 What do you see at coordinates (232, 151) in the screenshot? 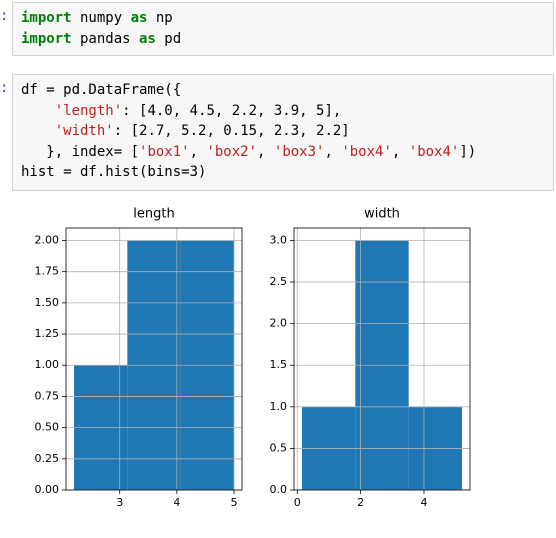
I see `code-token: 'box2'` at bounding box center [232, 151].